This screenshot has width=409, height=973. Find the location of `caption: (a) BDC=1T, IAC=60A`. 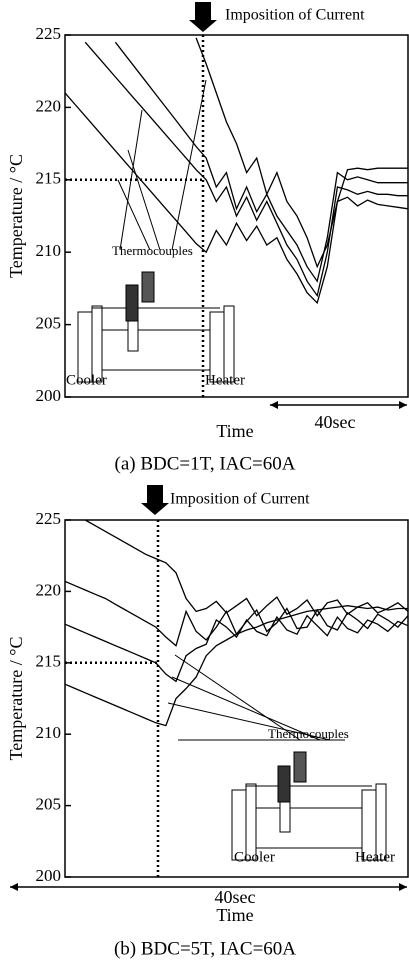

caption: (a) BDC=1T, IAC=60A is located at coordinates (205, 463).